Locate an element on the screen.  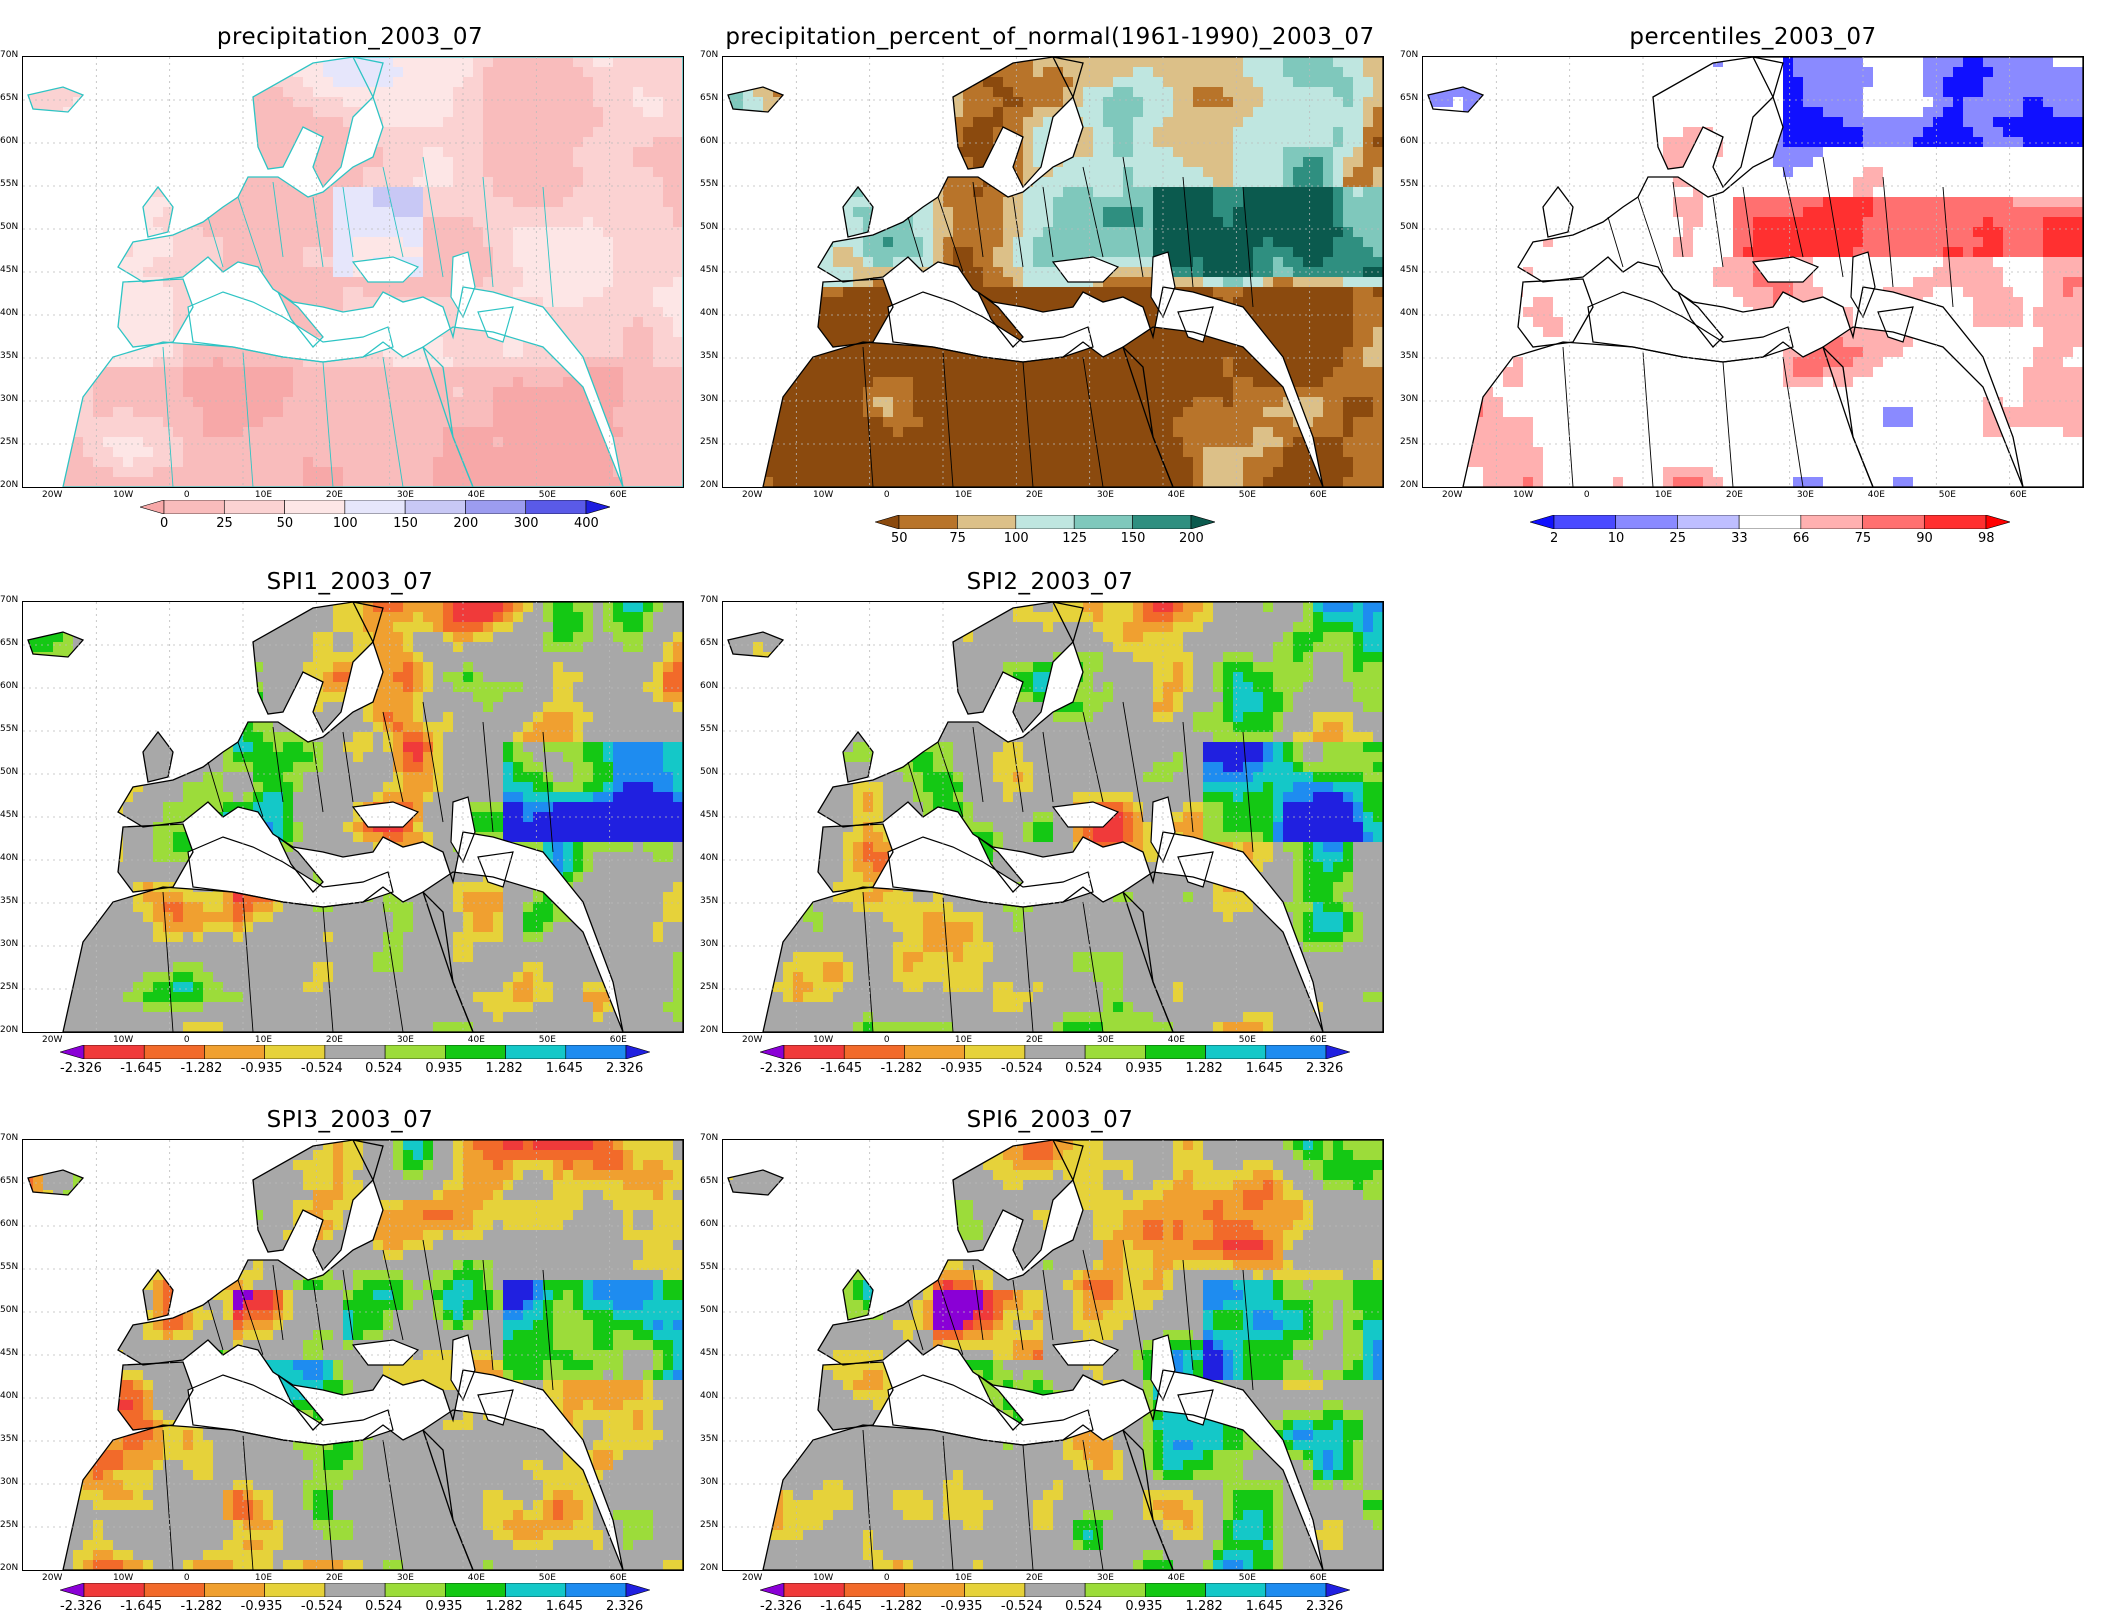
map-title: SPI1_2003_07 is located at coordinates (350, 582).